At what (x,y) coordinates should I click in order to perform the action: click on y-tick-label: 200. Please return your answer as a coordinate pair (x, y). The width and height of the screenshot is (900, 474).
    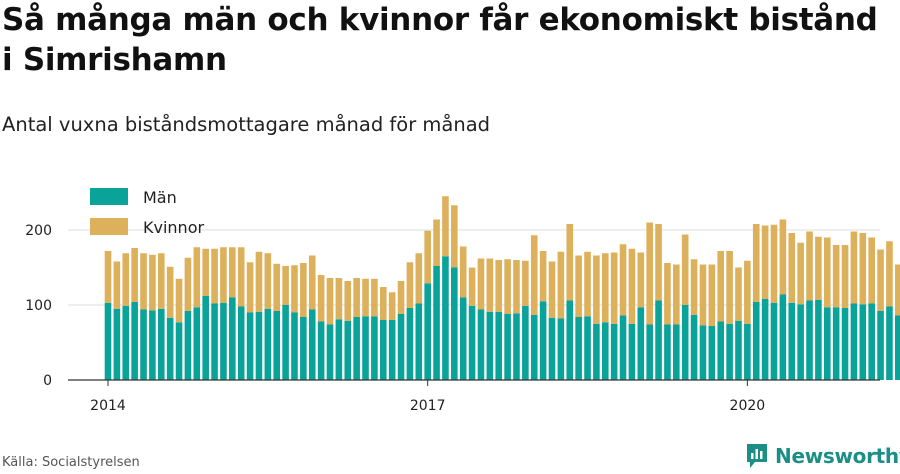
    Looking at the image, I should click on (38, 231).